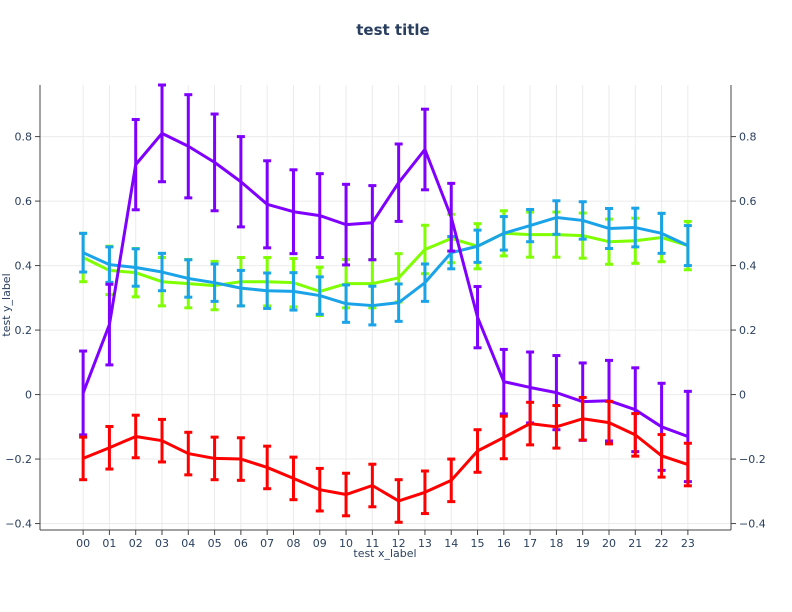 The width and height of the screenshot is (792, 612). Describe the element at coordinates (24, 330) in the screenshot. I see `y-tick-label-left: 0.2` at that location.